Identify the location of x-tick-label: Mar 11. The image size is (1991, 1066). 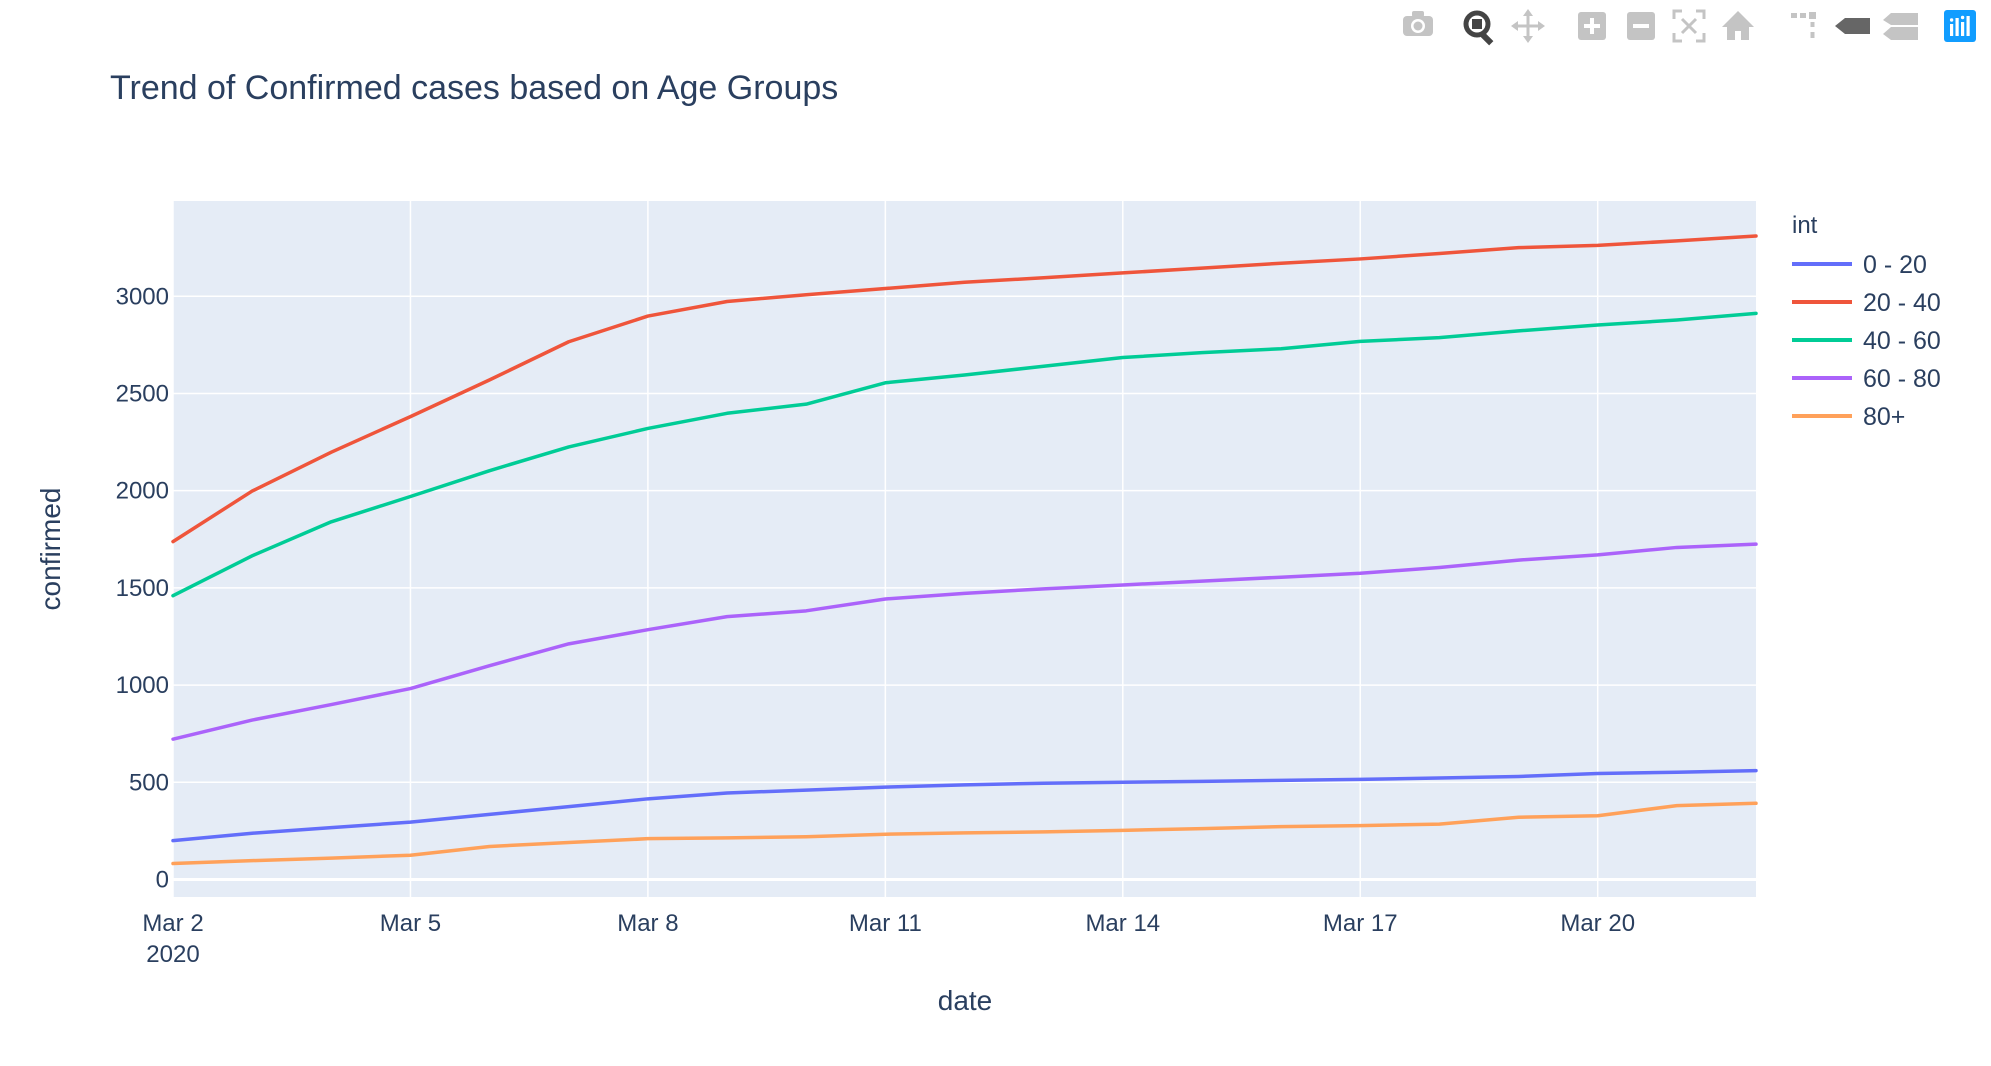
(885, 923).